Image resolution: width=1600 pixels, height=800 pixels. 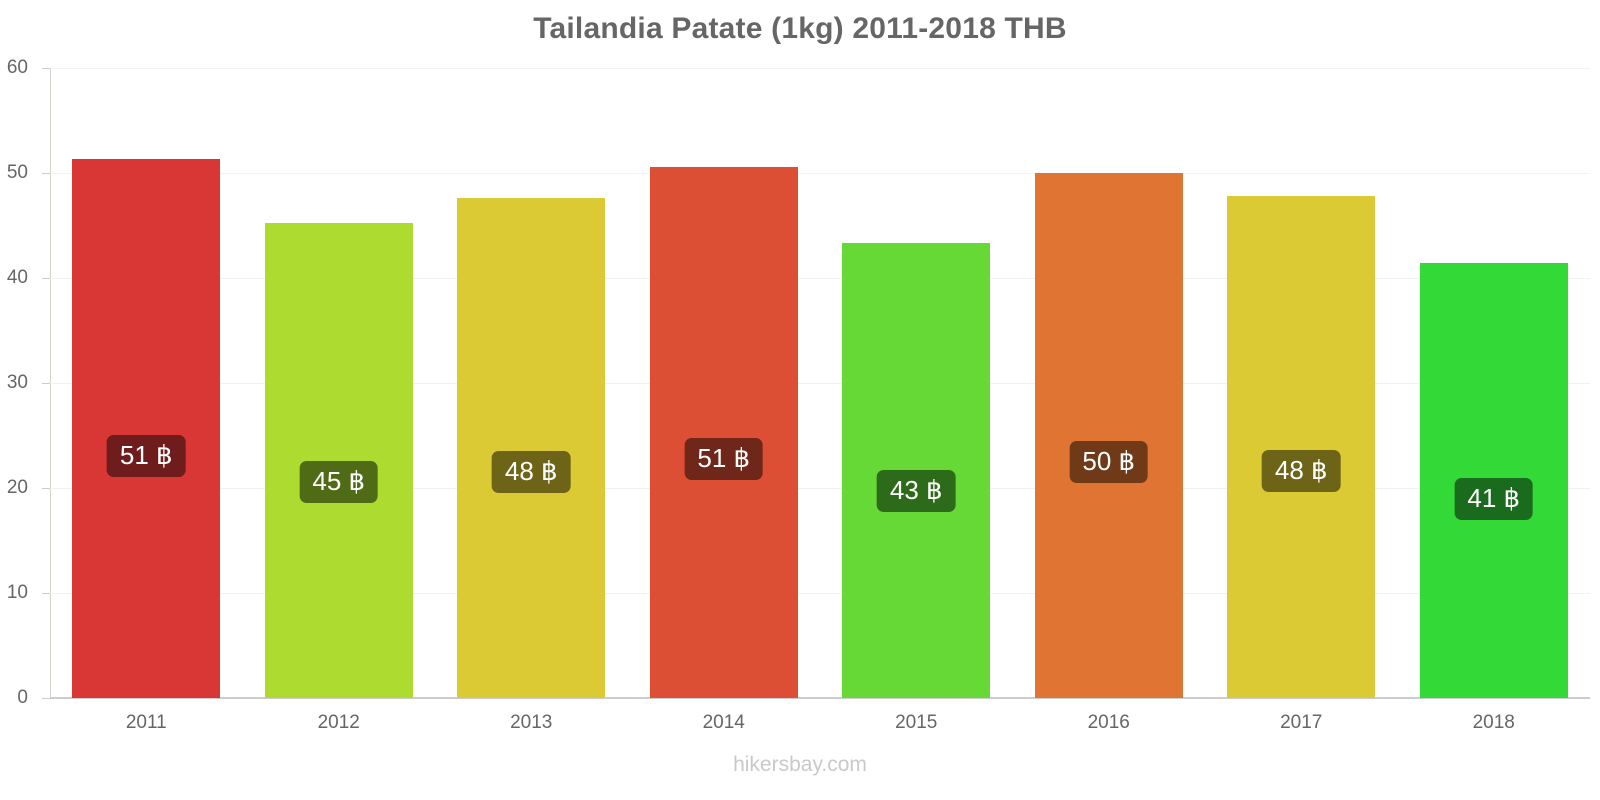 I want to click on x-tick-label-2016: 2016, so click(x=1108, y=722).